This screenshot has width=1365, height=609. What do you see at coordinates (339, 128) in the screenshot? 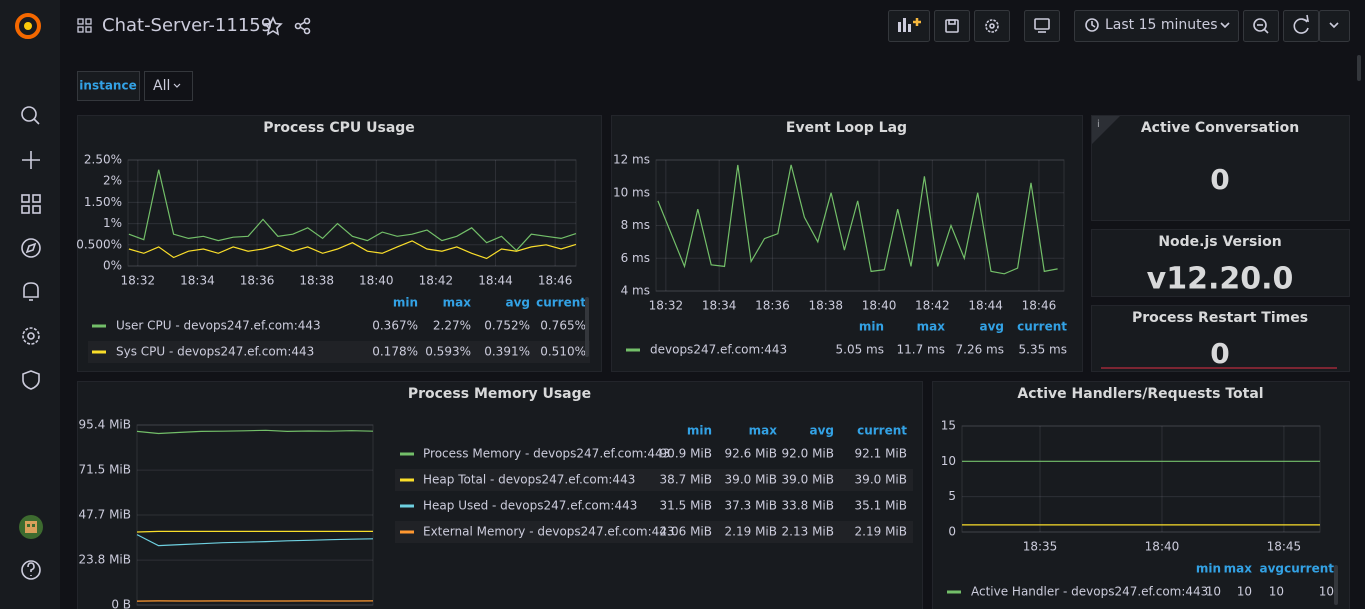
I see `panel-title: Process CPU Usage` at bounding box center [339, 128].